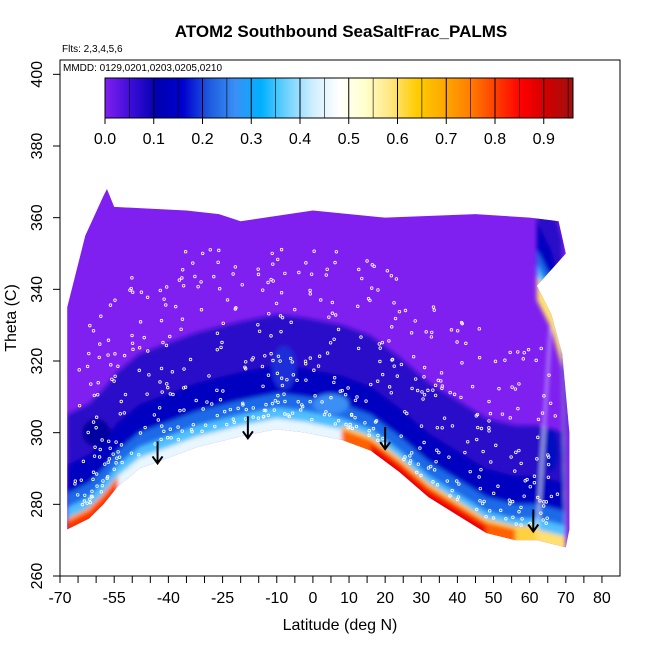 The image size is (650, 650). I want to click on x-tick-label: 30, so click(421, 598).